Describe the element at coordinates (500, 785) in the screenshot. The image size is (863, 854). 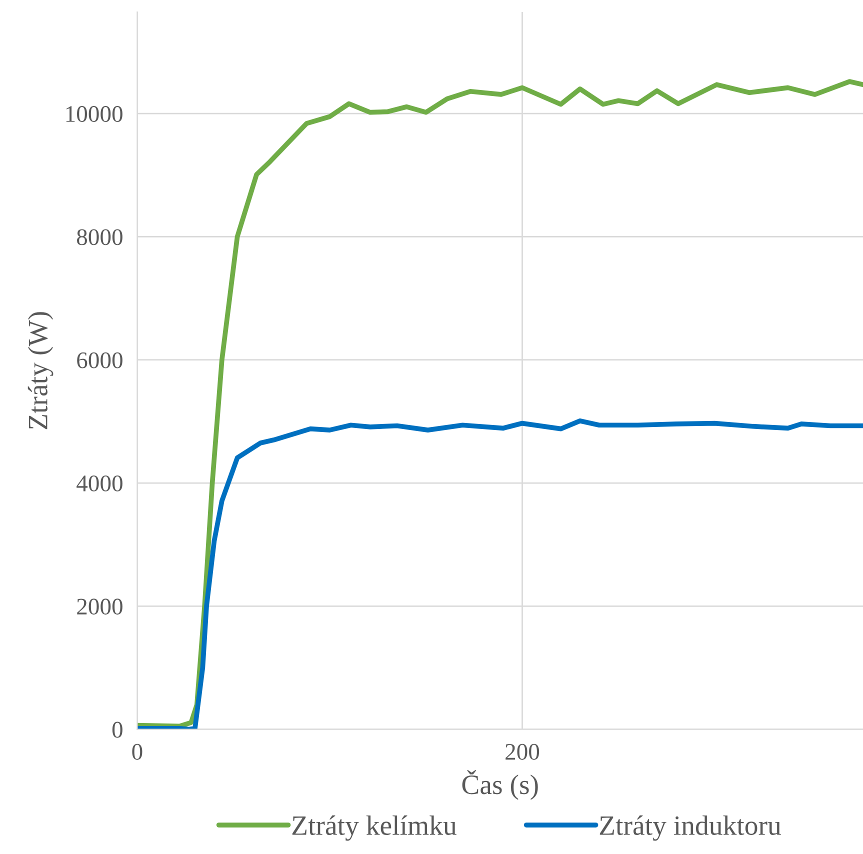
I see `x-axis-title: Čas (s)` at that location.